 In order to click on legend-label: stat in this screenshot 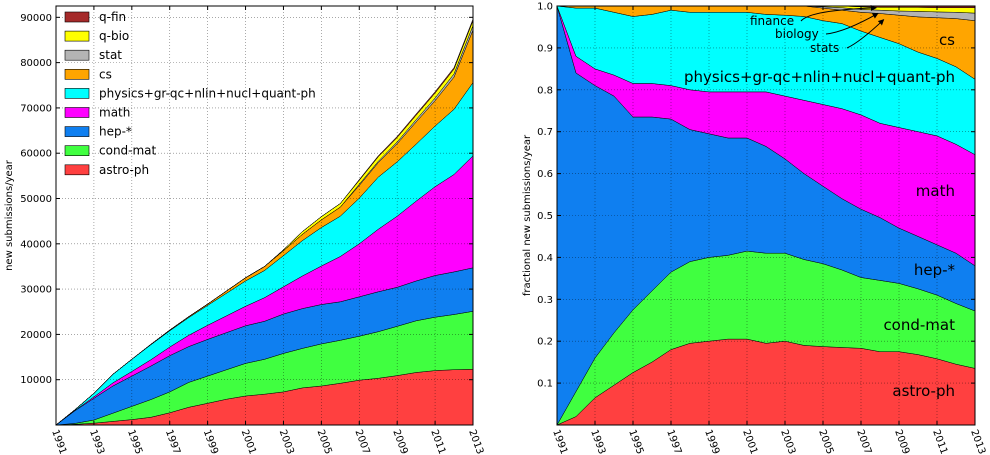, I will do `click(110, 55)`.